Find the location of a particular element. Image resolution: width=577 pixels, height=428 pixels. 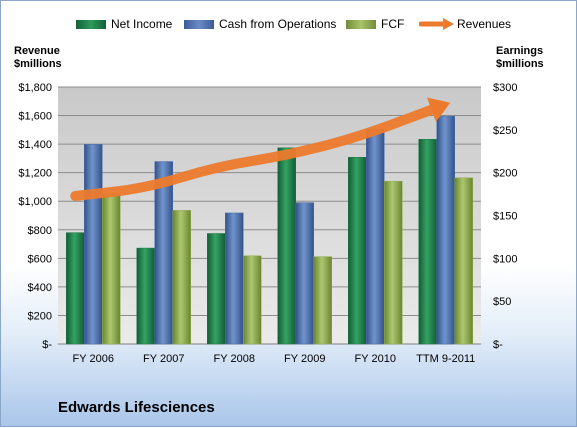

left-tick-label: $1,800 is located at coordinates (35, 88).